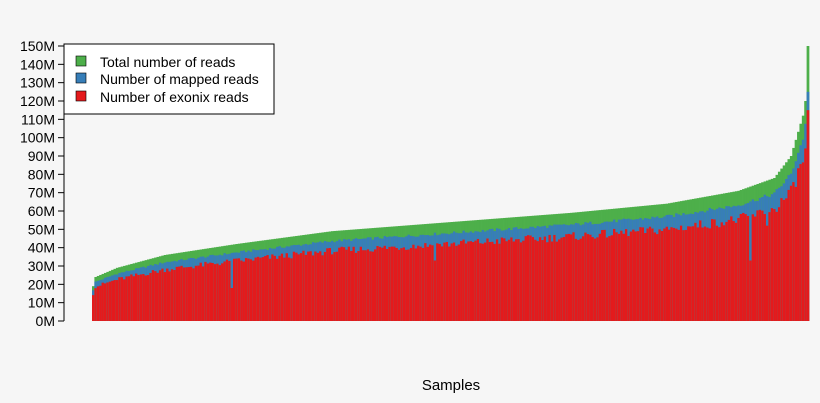 The height and width of the screenshot is (403, 820). I want to click on legend-swatch-exonix, so click(81, 96).